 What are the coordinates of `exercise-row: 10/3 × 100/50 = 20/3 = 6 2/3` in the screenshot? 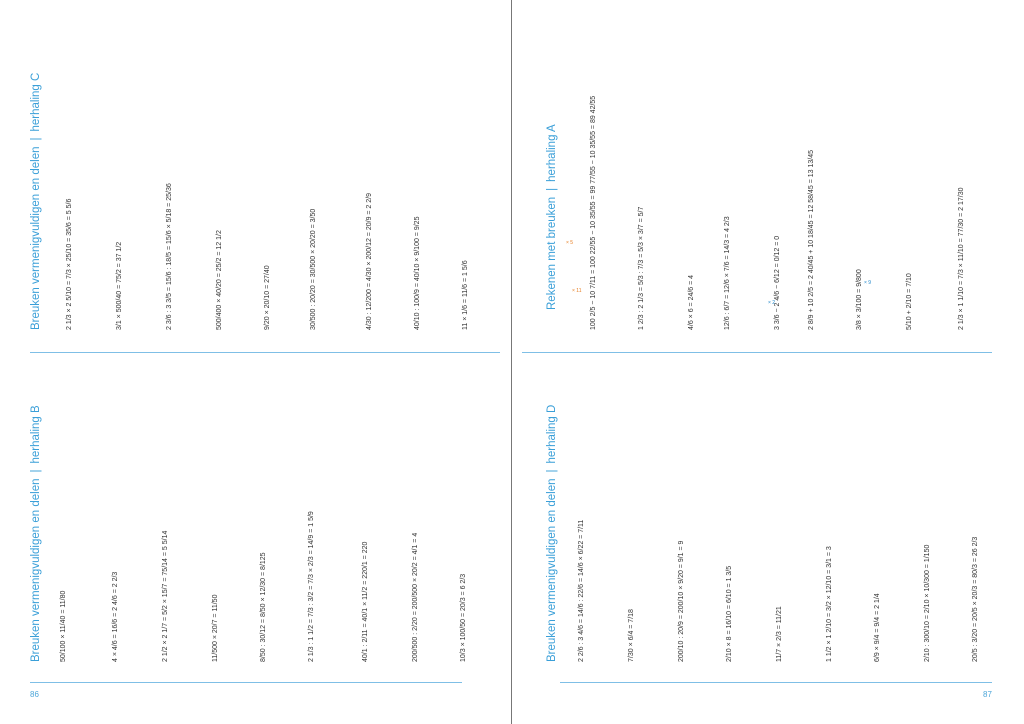 It's located at (463, 617).